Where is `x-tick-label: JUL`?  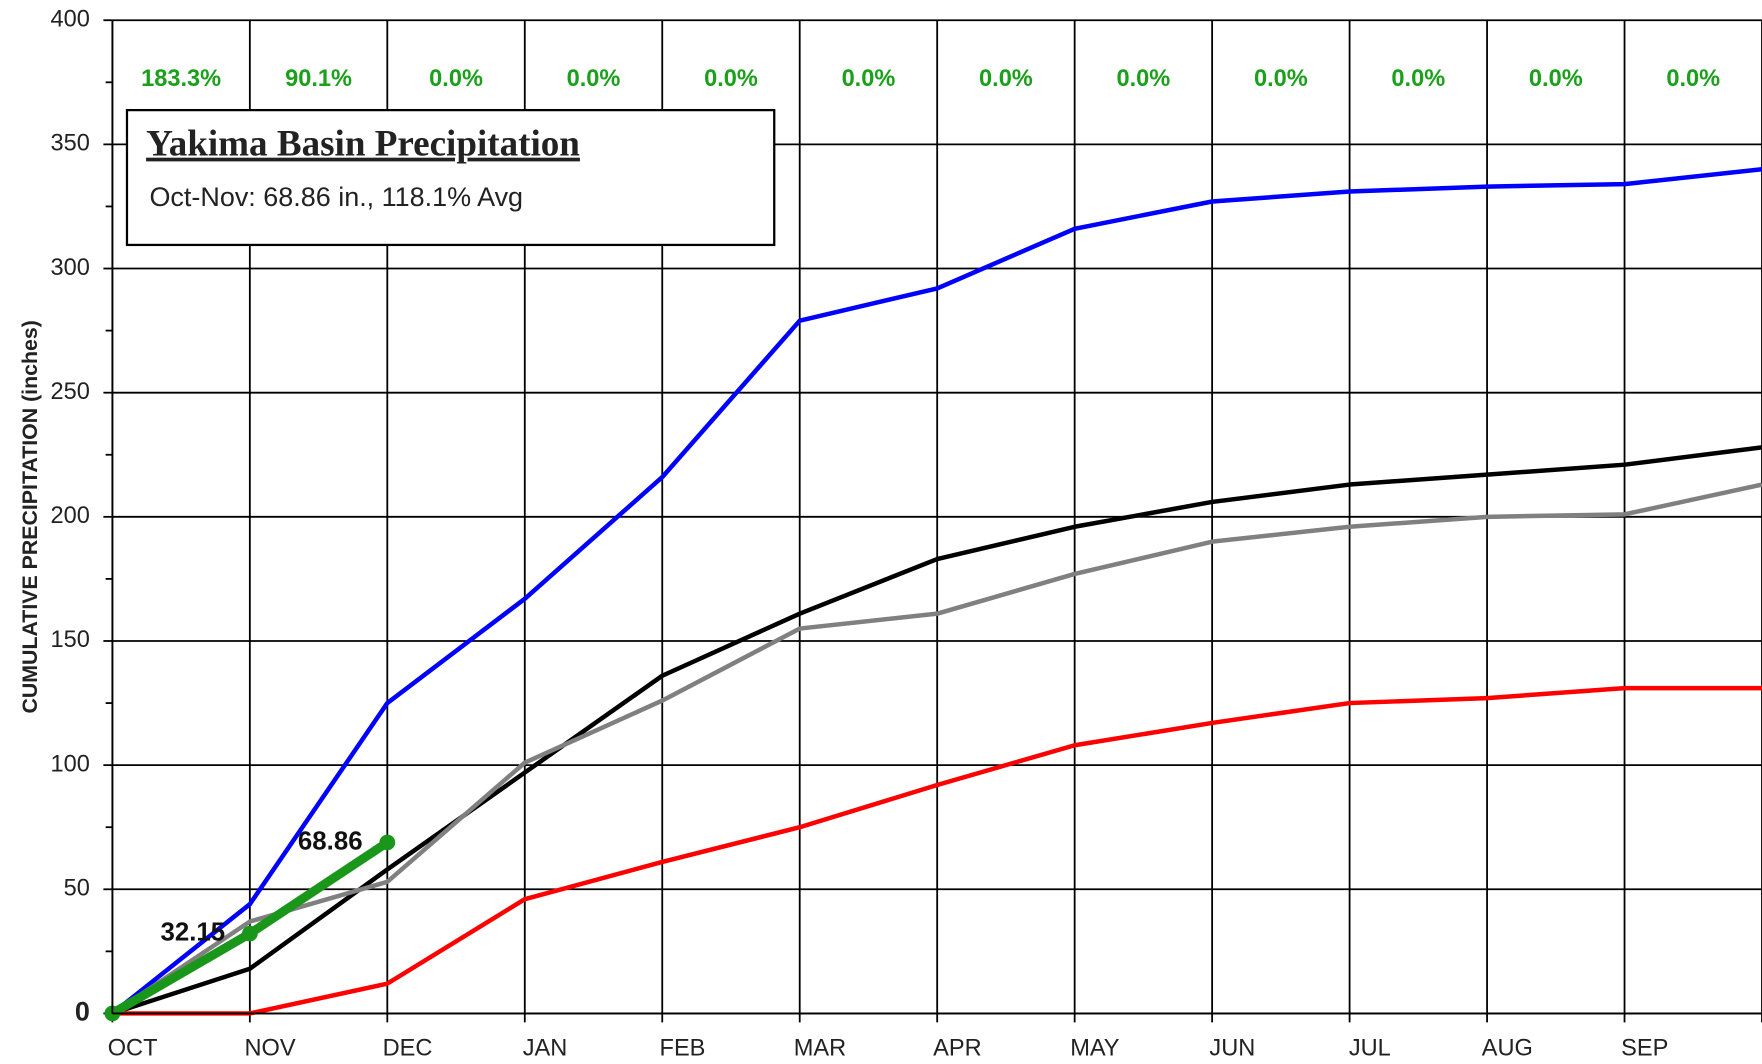
x-tick-label: JUL is located at coordinates (1370, 1048).